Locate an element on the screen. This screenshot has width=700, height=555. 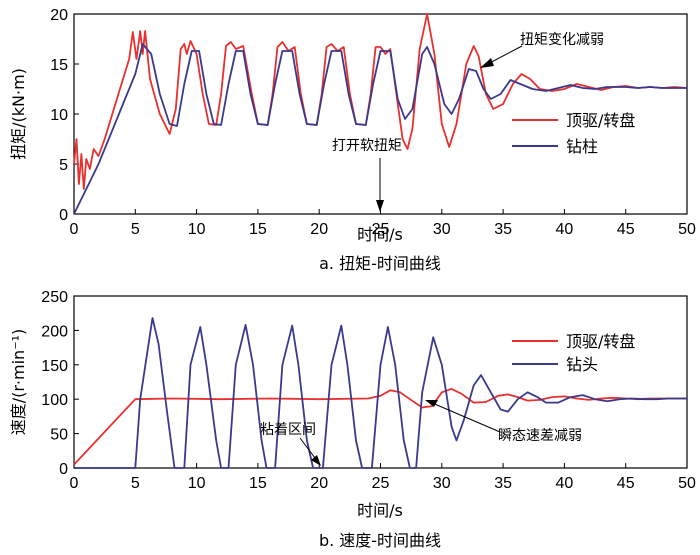
speed-annotation-weaken-line is located at coordinates (465, 417).